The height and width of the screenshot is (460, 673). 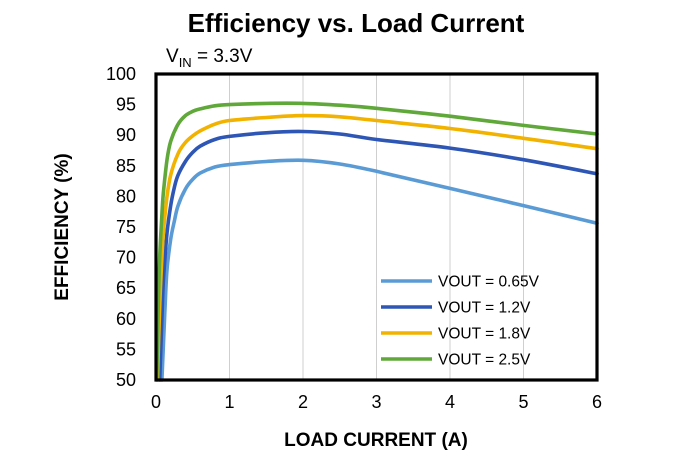 I want to click on chart-subtitle: VIN = 3.3V, so click(x=209, y=58).